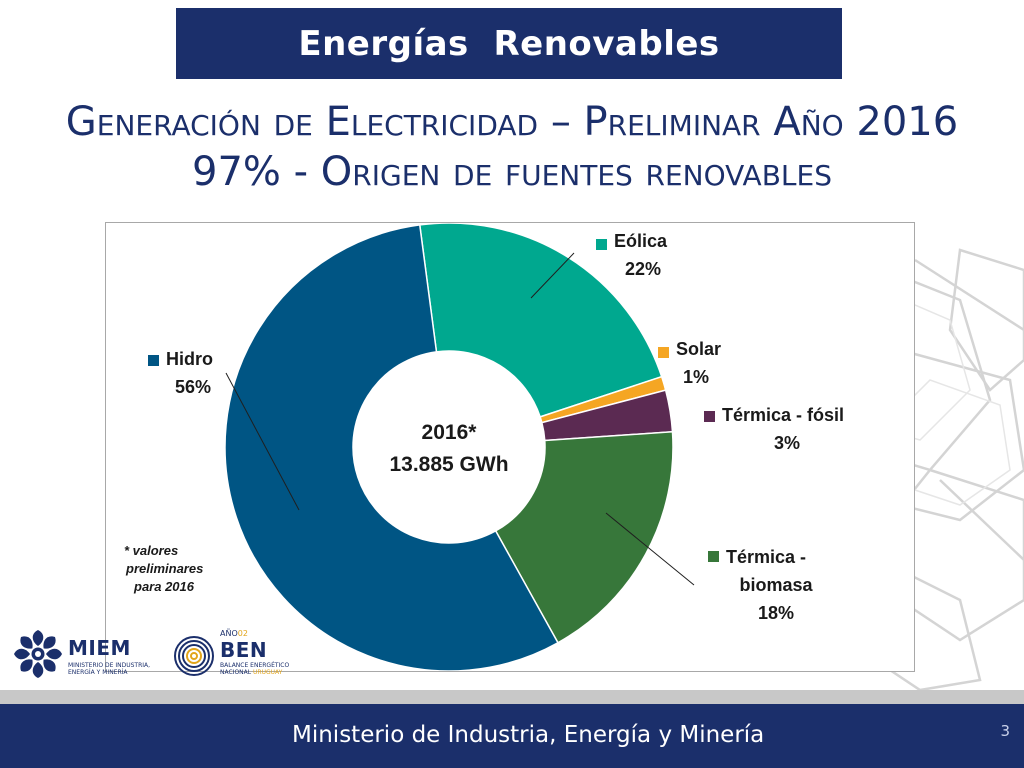 This screenshot has height=768, width=1024. Describe the element at coordinates (643, 269) in the screenshot. I see `slice-value-eolica: 22%` at that location.